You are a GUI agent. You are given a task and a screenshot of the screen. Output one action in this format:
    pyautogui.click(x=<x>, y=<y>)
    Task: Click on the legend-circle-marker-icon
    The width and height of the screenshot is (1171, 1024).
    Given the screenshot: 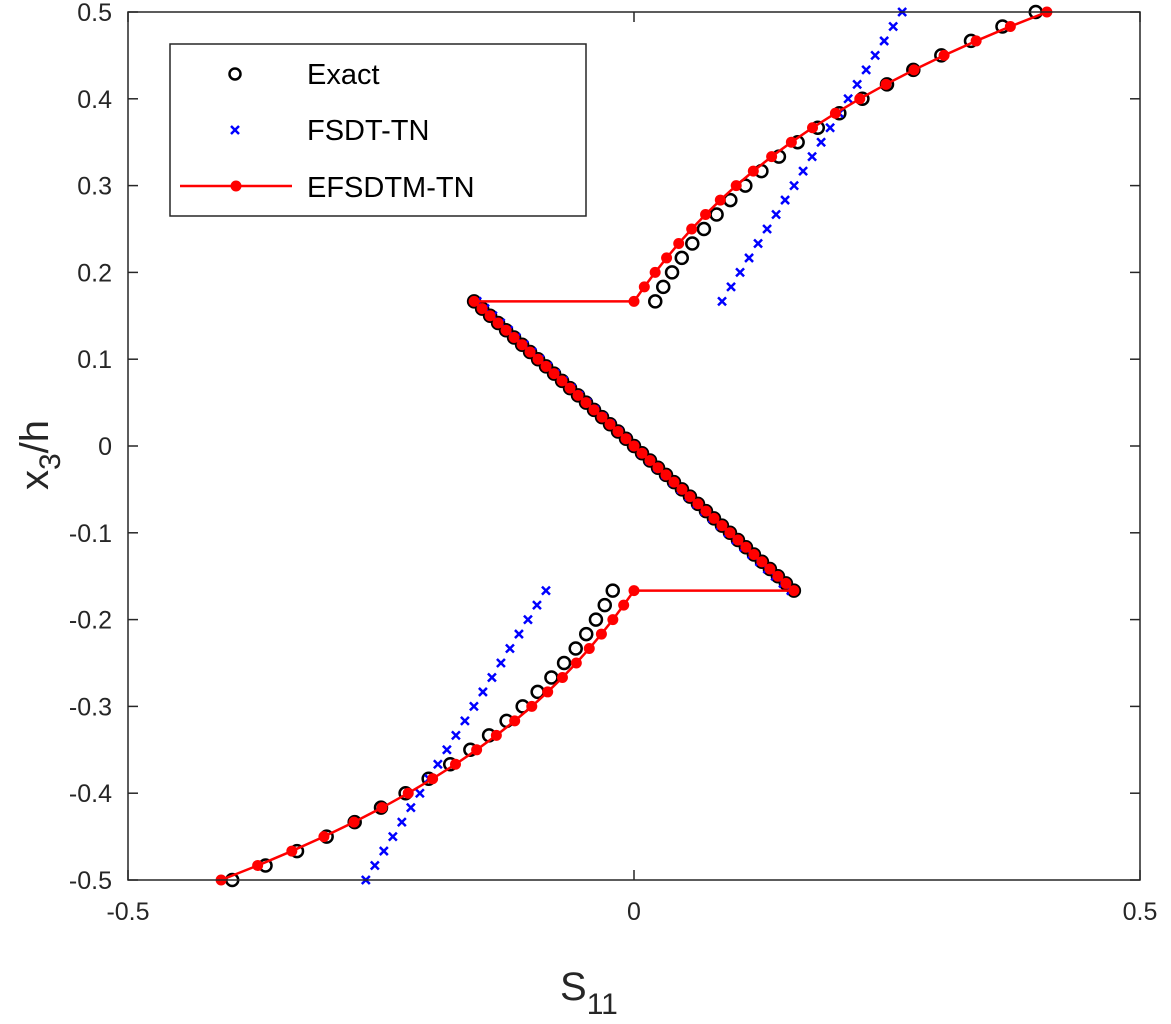 What is the action you would take?
    pyautogui.click(x=235, y=74)
    